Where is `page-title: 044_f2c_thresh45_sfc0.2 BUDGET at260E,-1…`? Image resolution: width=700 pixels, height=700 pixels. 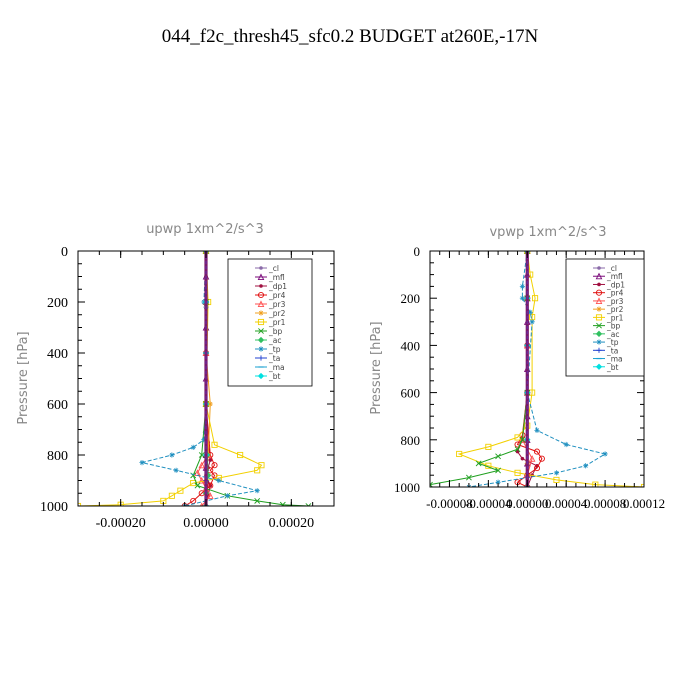
page-title: 044_f2c_thresh45_sfc0.2 BUDGET at260E,-1… is located at coordinates (350, 36).